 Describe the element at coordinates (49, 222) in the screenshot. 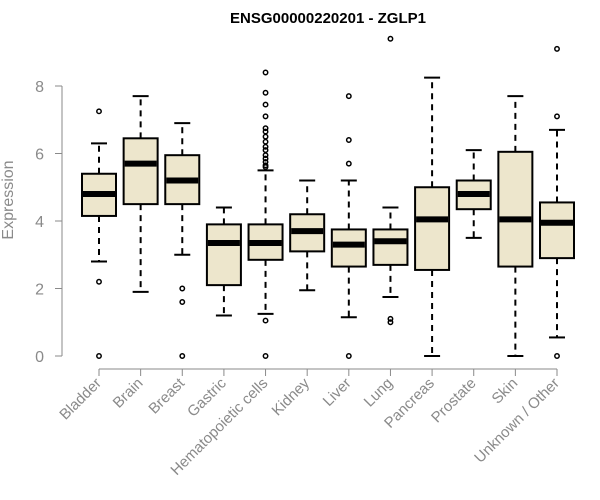

I see `y-axis: 0 2 4 6 8` at that location.